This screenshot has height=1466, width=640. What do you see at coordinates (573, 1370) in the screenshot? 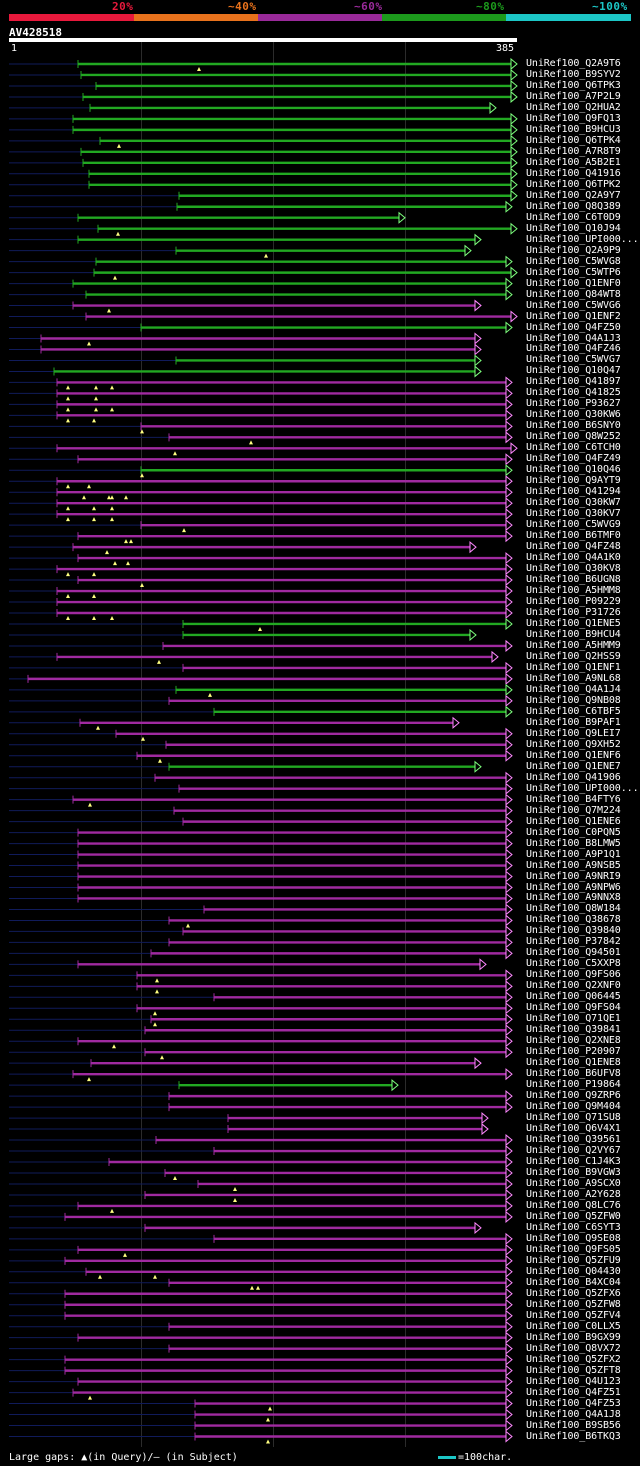
I see `hit-name-link: UniRef100_Q5ZFT8` at bounding box center [573, 1370].